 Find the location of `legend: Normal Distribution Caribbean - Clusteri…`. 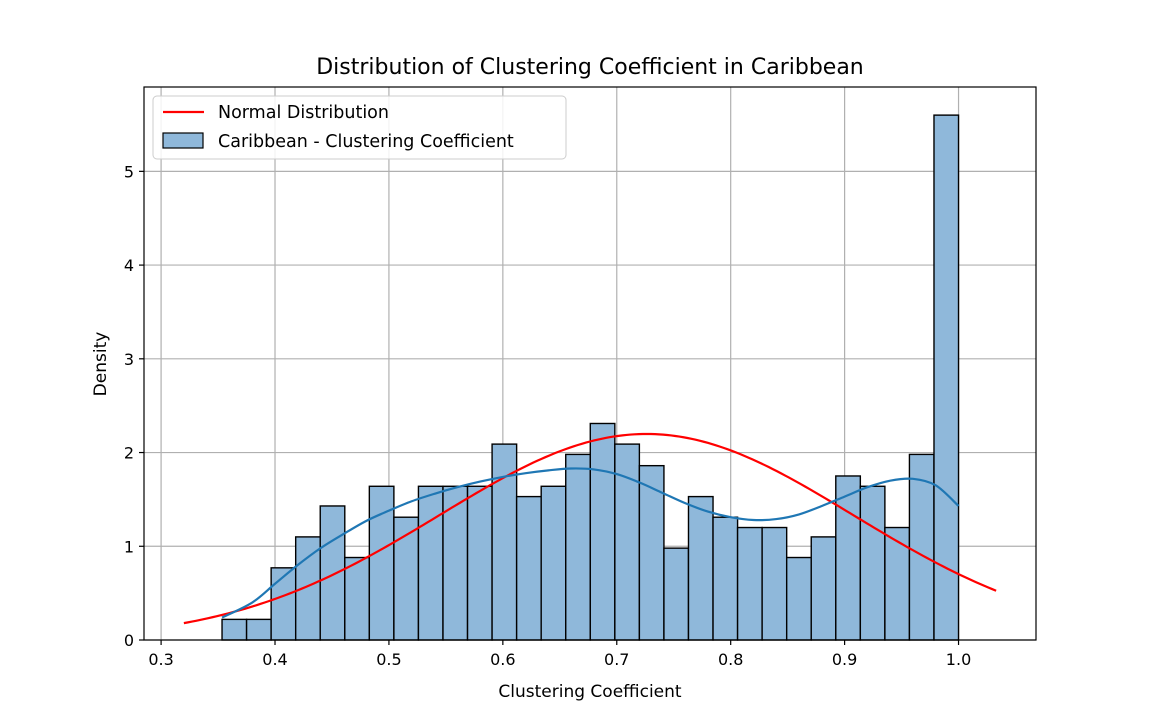

legend: Normal Distribution Caribbean - Clusteri… is located at coordinates (359, 127).